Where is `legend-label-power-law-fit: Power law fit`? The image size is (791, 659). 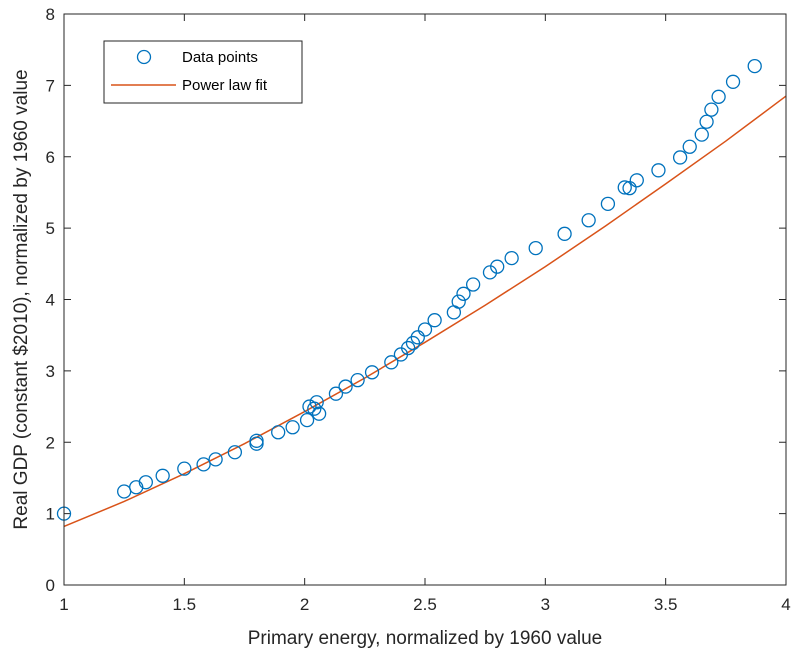
legend-label-power-law-fit: Power law fit is located at coordinates (225, 85).